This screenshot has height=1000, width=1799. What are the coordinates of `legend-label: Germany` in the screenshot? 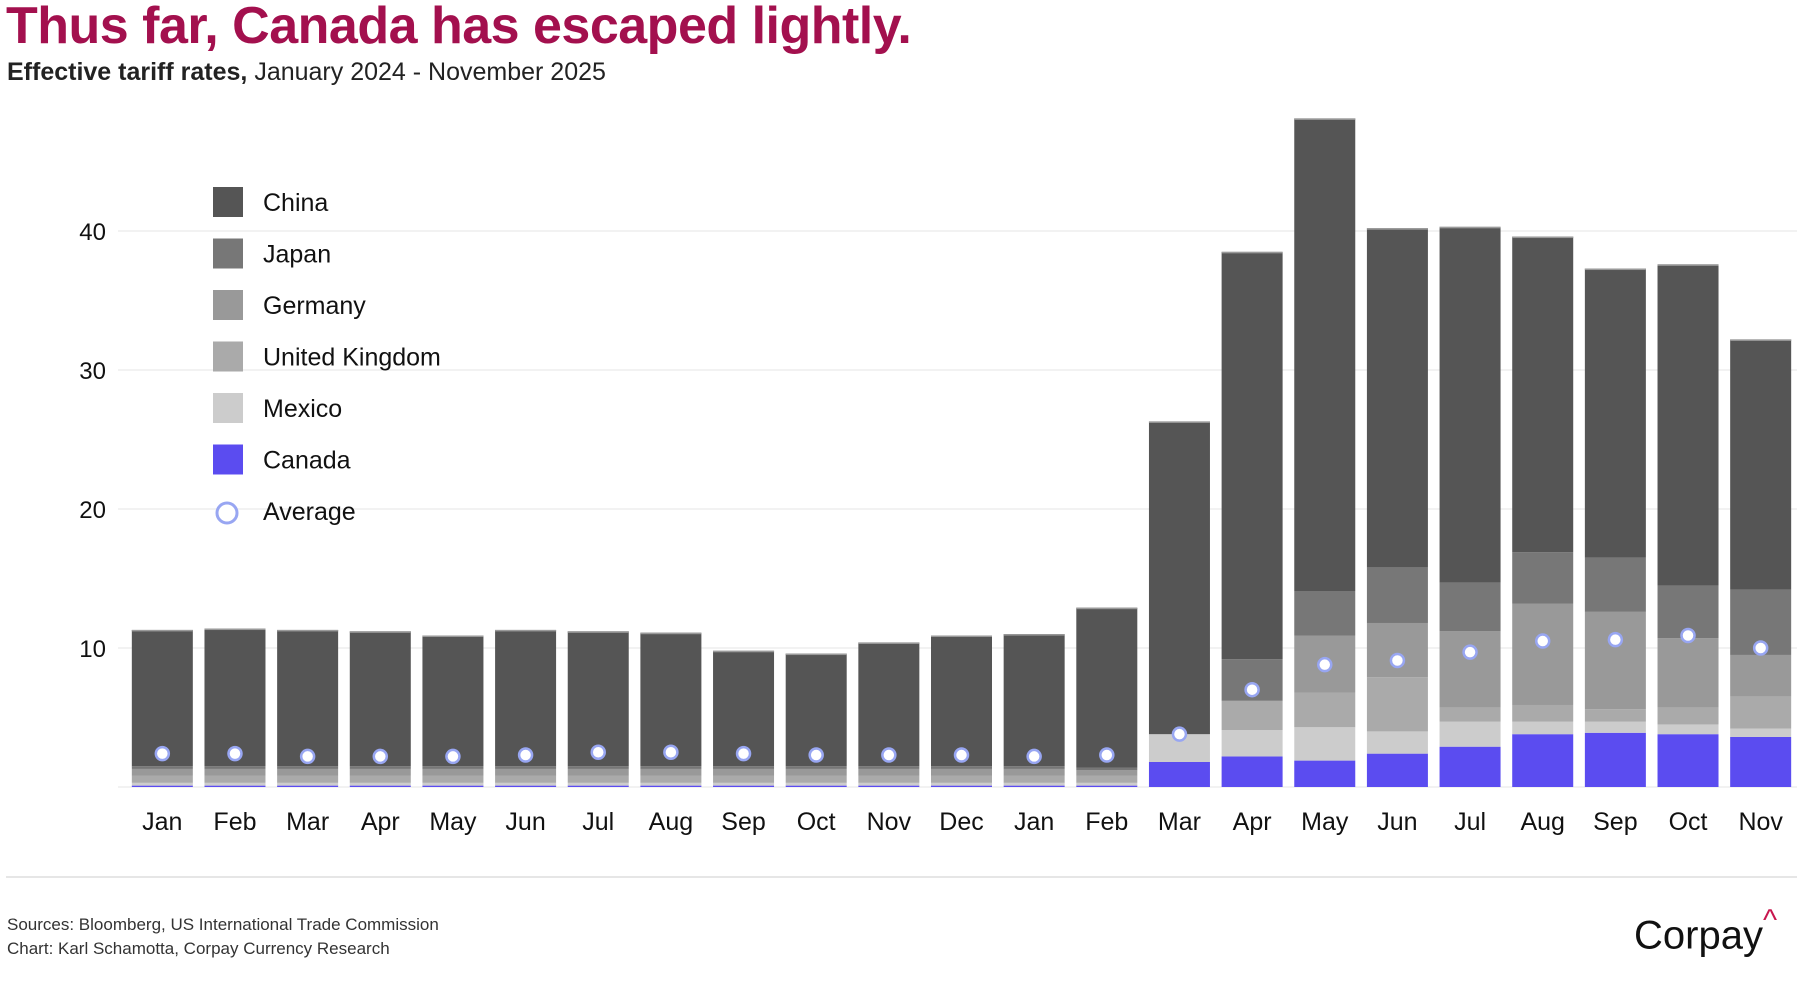 It's located at (314, 306).